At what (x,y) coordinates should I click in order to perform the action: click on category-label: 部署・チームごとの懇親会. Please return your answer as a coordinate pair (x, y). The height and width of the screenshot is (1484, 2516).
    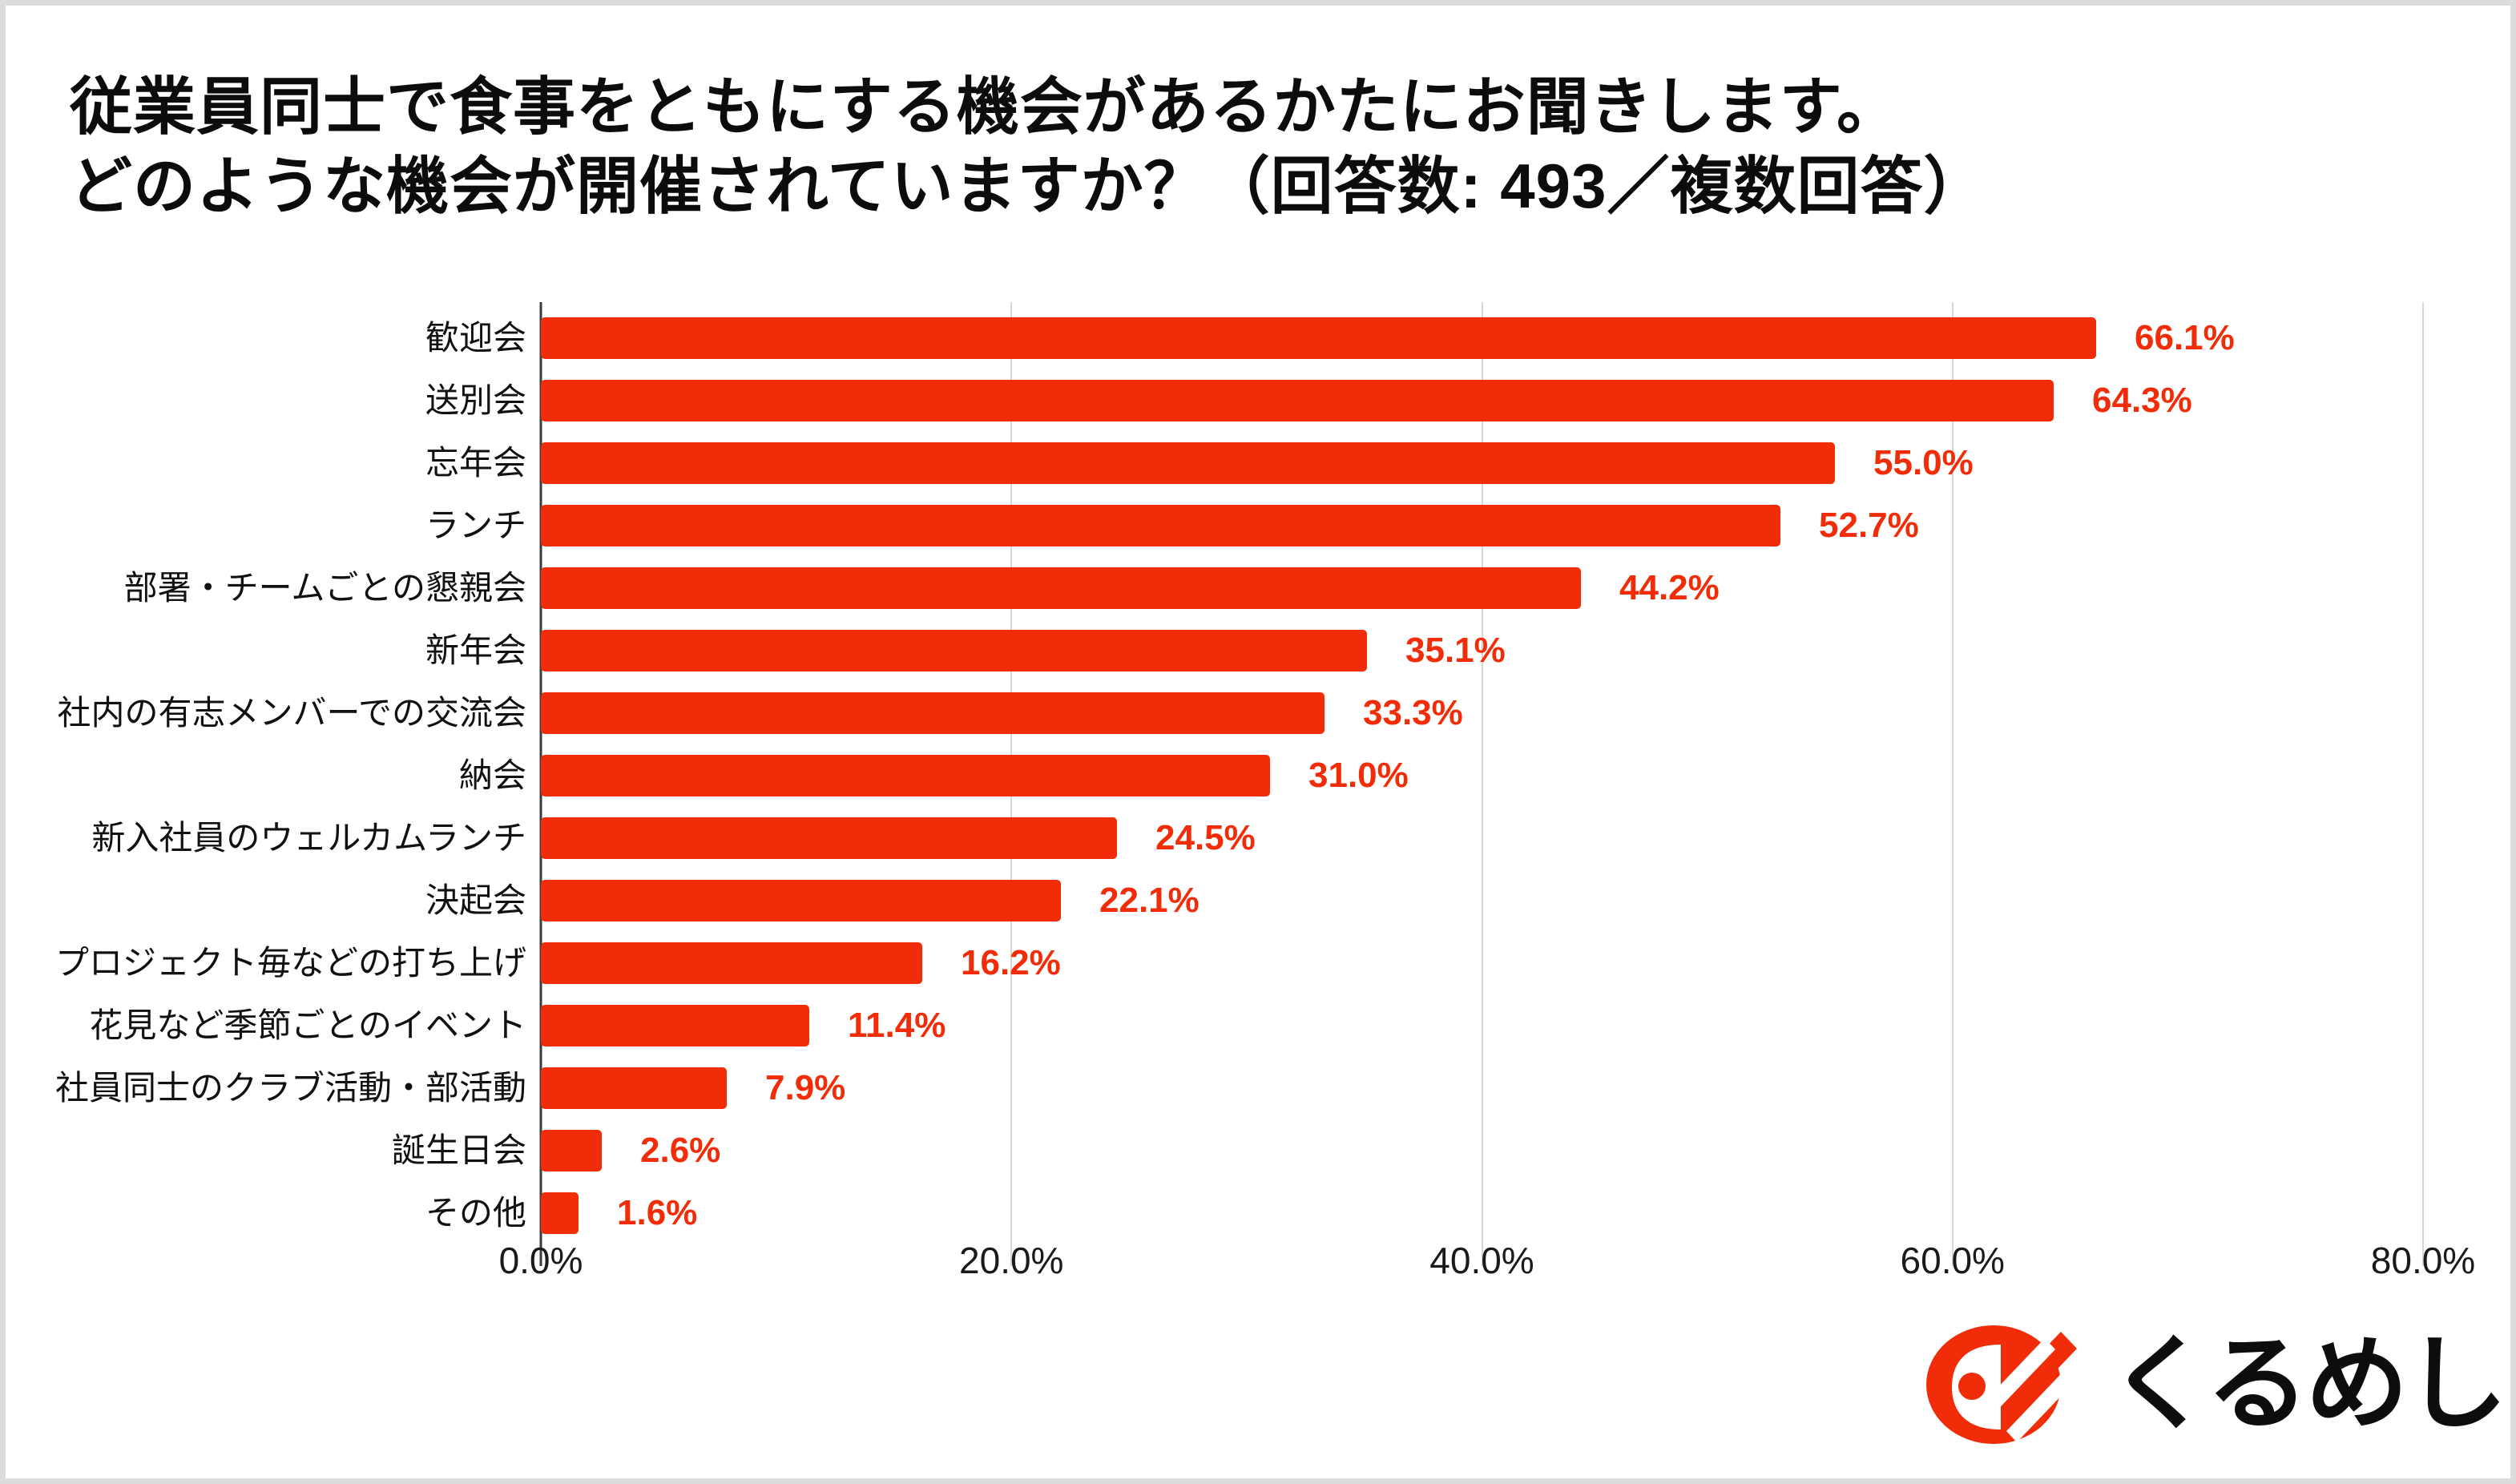
    Looking at the image, I should click on (325, 588).